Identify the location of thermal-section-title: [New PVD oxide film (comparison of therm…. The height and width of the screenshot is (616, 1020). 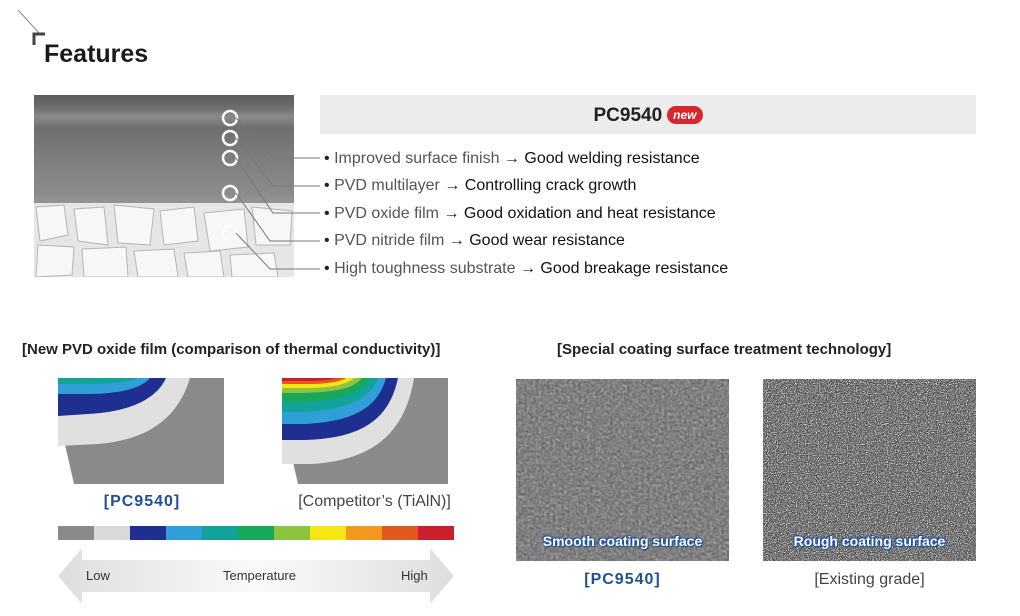
(231, 349).